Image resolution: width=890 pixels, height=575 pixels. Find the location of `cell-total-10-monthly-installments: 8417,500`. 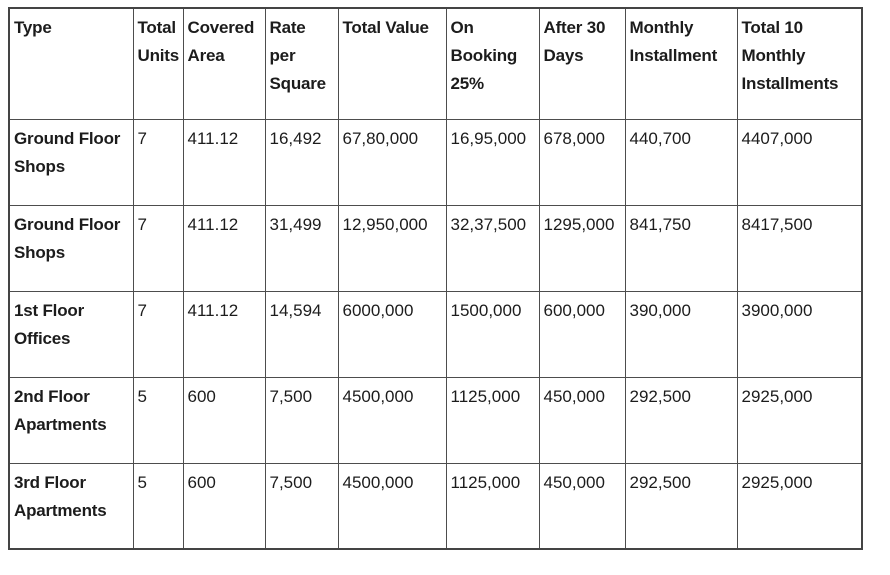

cell-total-10-monthly-installments: 8417,500 is located at coordinates (799, 248).